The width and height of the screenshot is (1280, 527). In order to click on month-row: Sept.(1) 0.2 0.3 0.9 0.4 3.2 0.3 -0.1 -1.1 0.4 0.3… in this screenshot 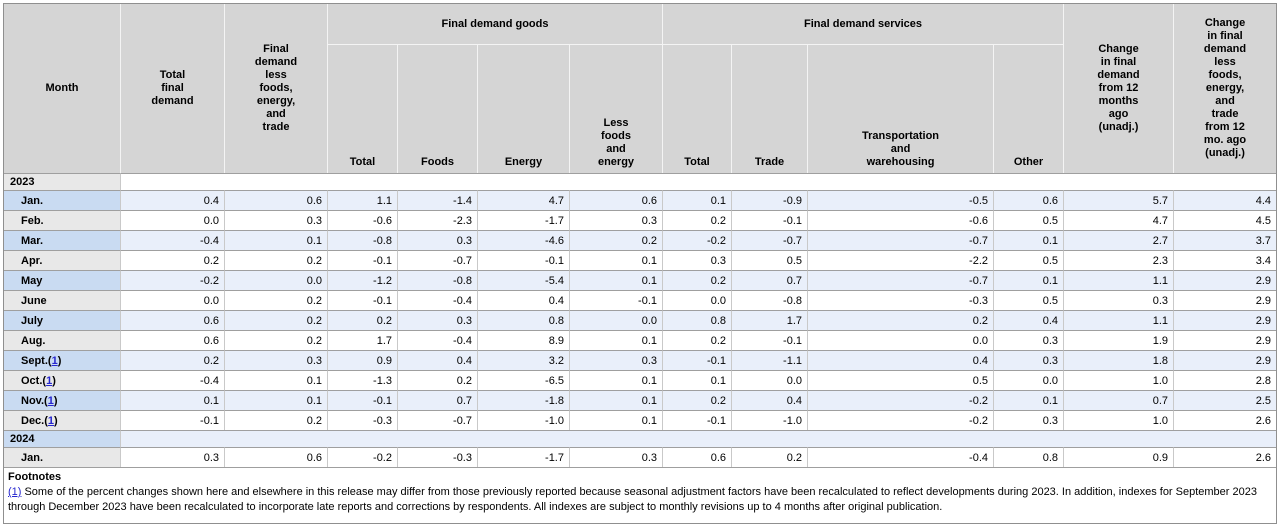, I will do `click(640, 360)`.